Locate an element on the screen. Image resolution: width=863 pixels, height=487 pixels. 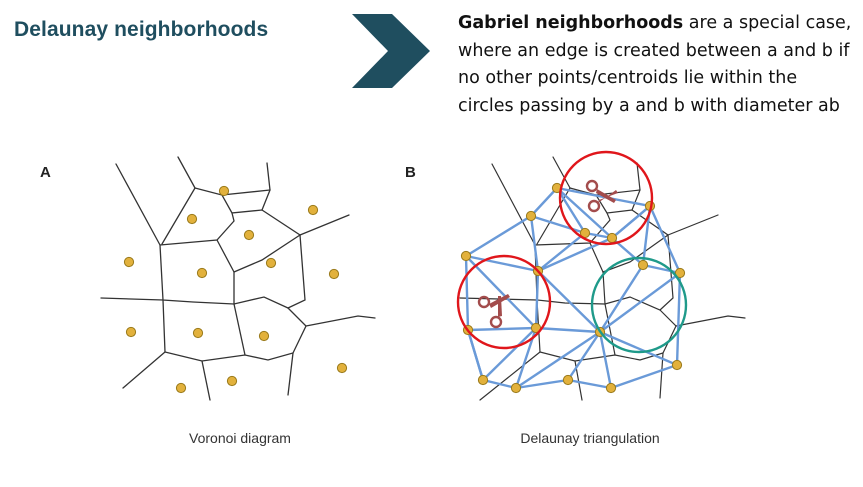
gabriel-circle-removed-top is located at coordinates (606, 198).